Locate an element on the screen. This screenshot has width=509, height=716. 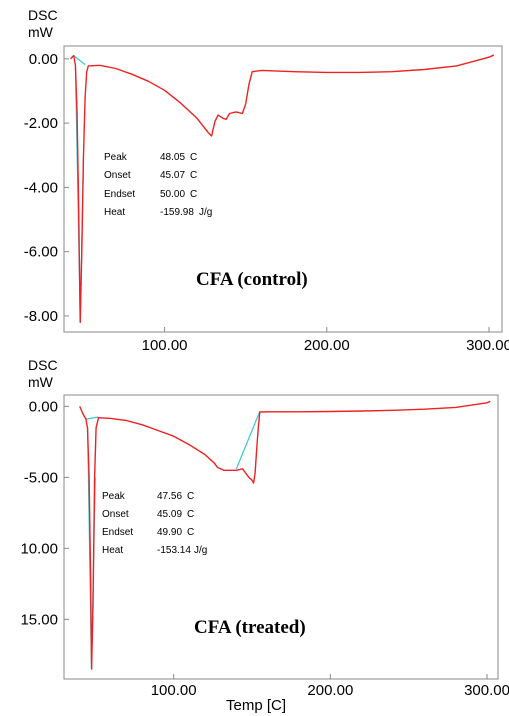
chart-title-treated: CFA (treated) is located at coordinates (250, 627).